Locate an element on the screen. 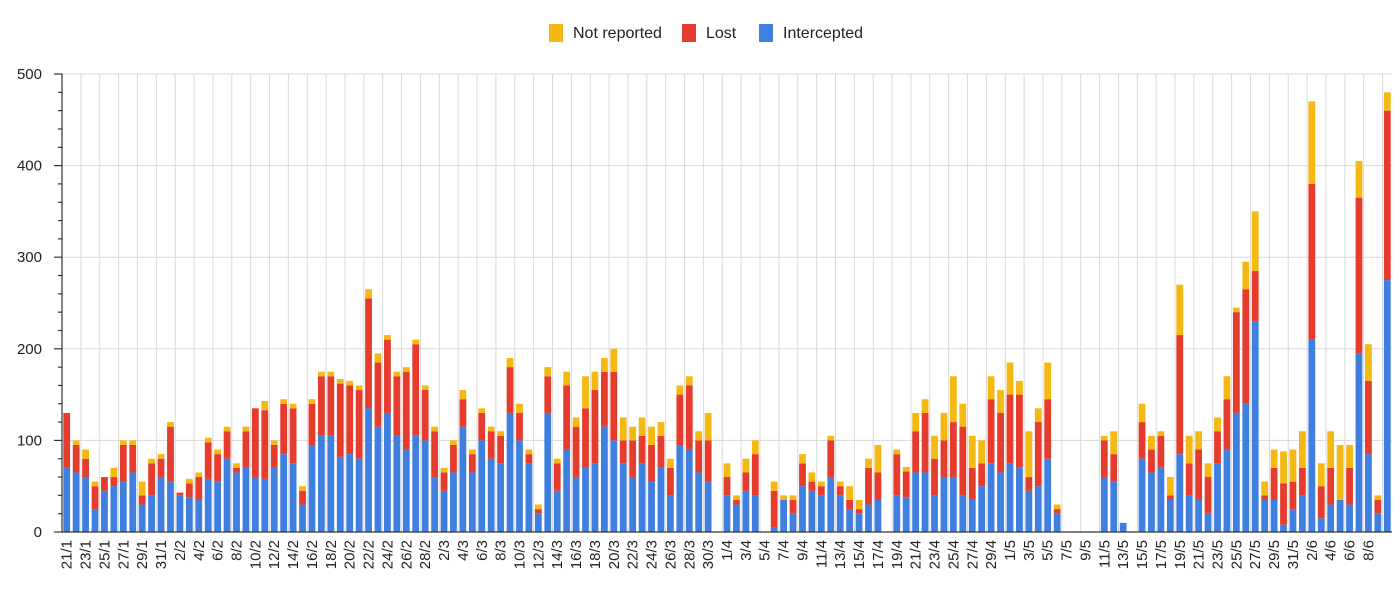 The image size is (1400, 593). x-tick-label: 28/2 is located at coordinates (425, 554).